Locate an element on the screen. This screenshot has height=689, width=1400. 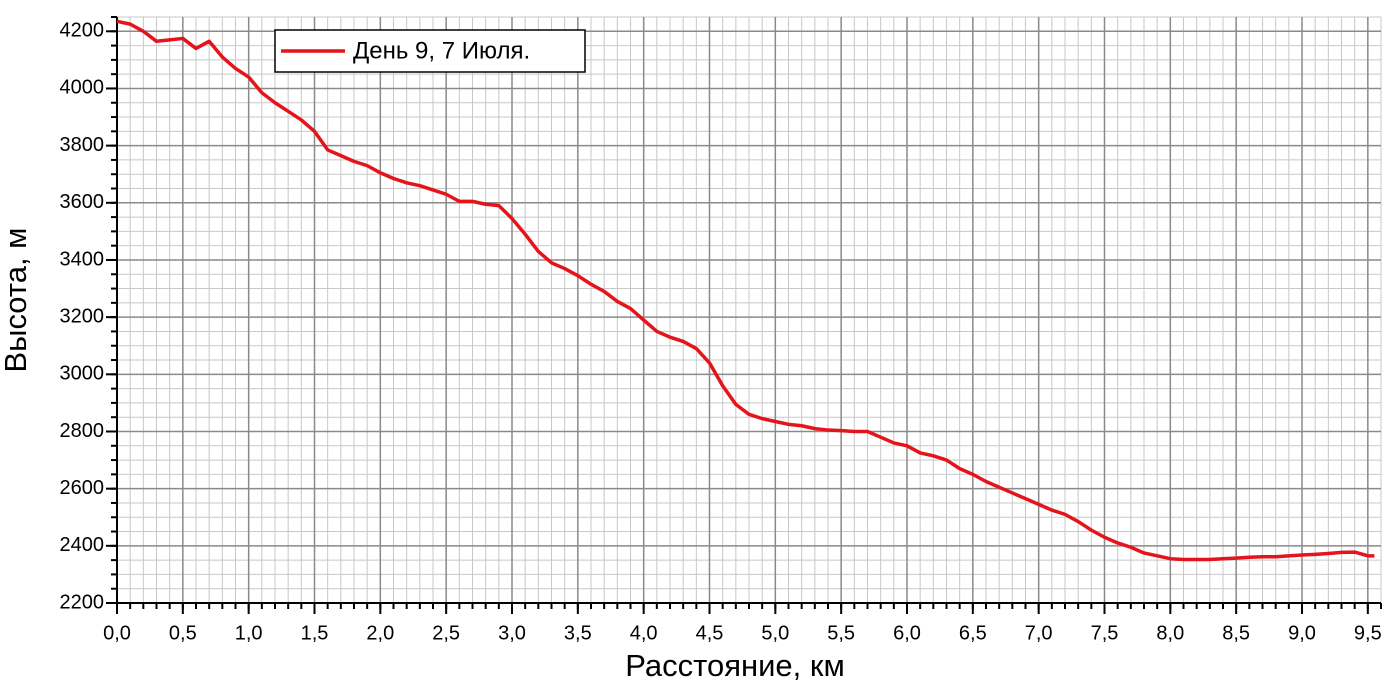
x-tick-label: 5,5 is located at coordinates (841, 633).